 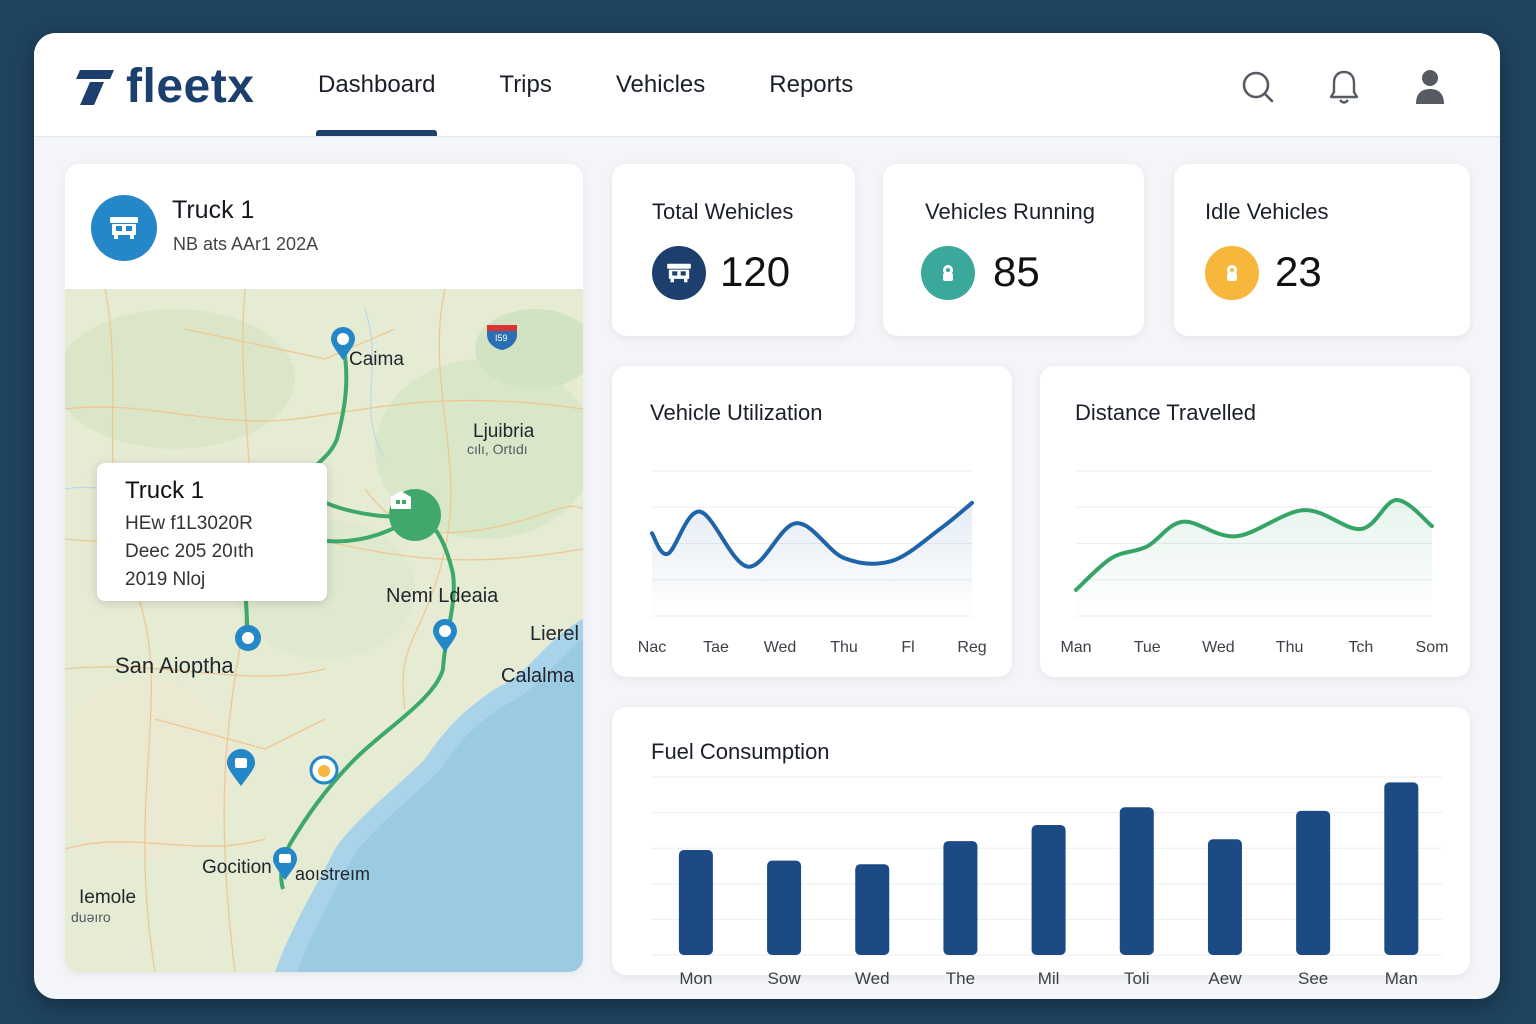 What do you see at coordinates (1048, 978) in the screenshot?
I see `fuel-x-tick-label: Mil` at bounding box center [1048, 978].